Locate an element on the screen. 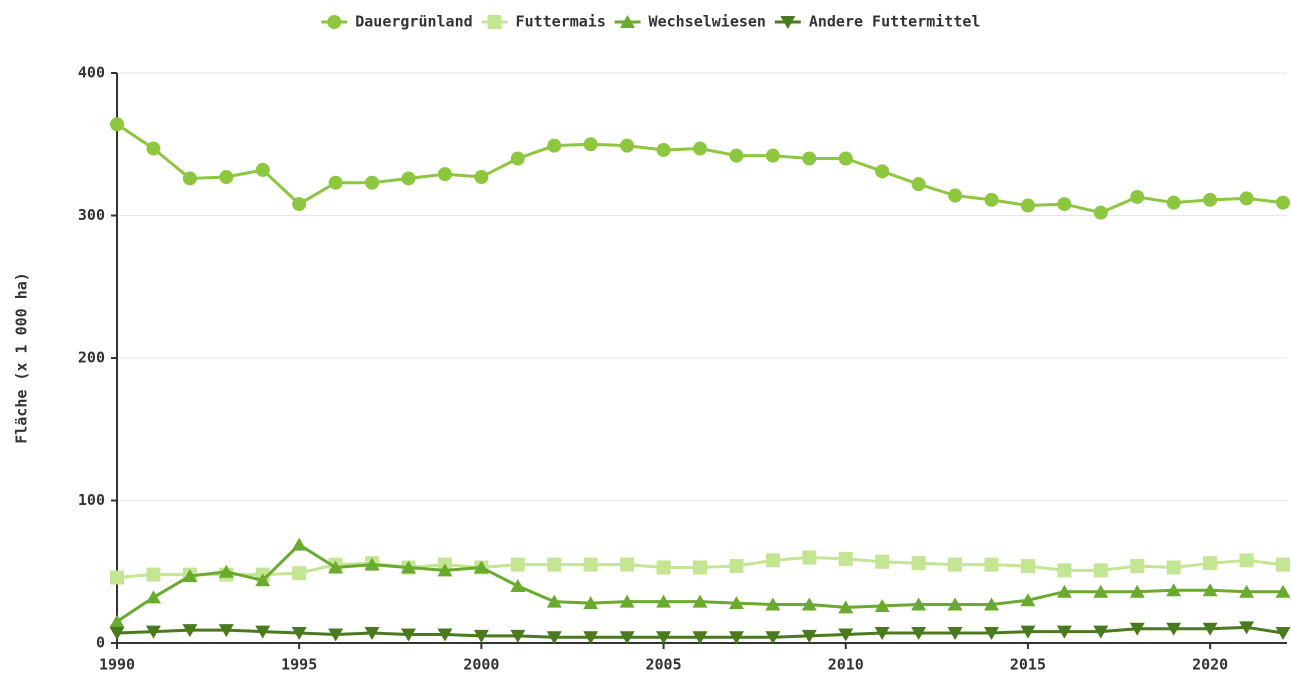 The width and height of the screenshot is (1291, 682). x-tick-label: 2010 is located at coordinates (846, 665).